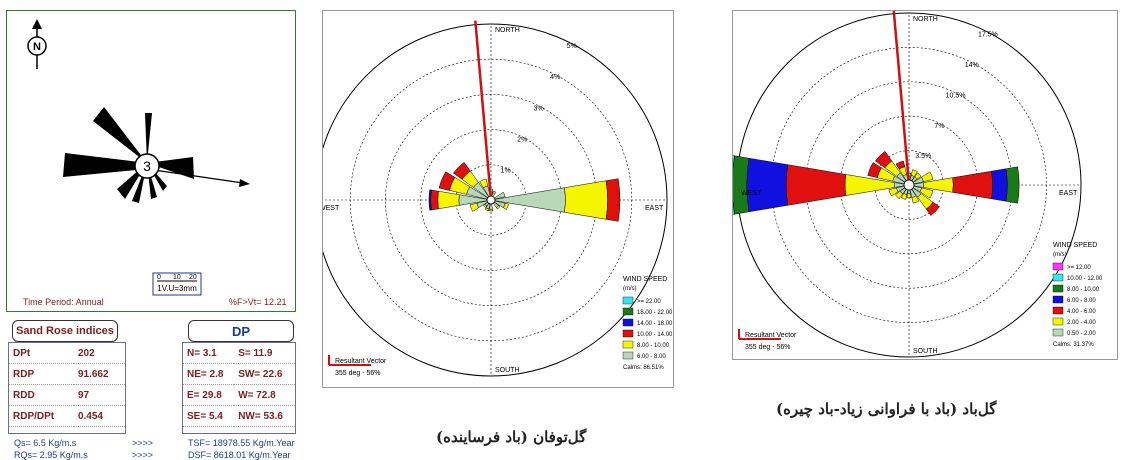  I want to click on center-value: 3, so click(147, 166).